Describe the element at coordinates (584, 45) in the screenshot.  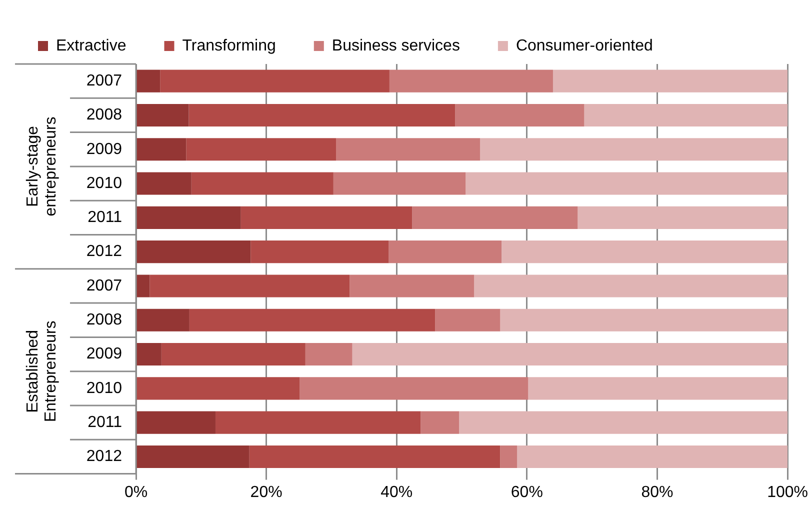
I see `legend-label: Consumer-oriented` at that location.